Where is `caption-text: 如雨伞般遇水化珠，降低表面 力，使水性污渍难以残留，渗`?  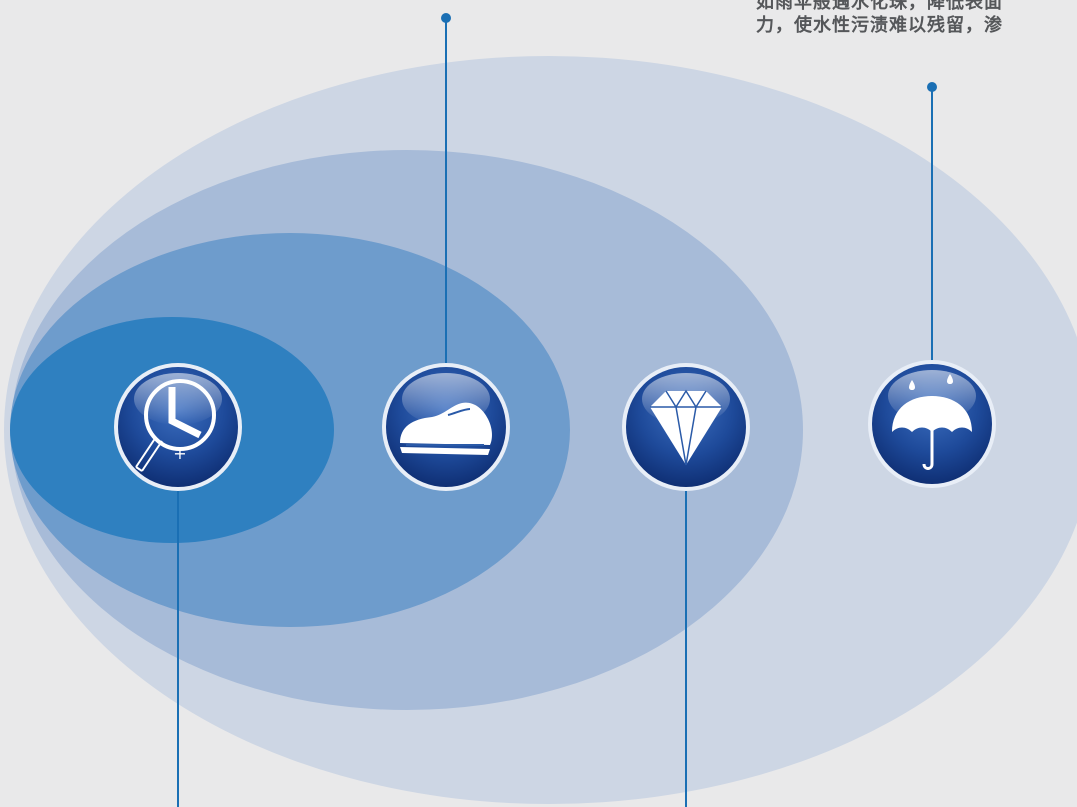
caption-text: 如雨伞般遇水化珠，降低表面 力，使水性污渍难以残留，渗 is located at coordinates (916, 18).